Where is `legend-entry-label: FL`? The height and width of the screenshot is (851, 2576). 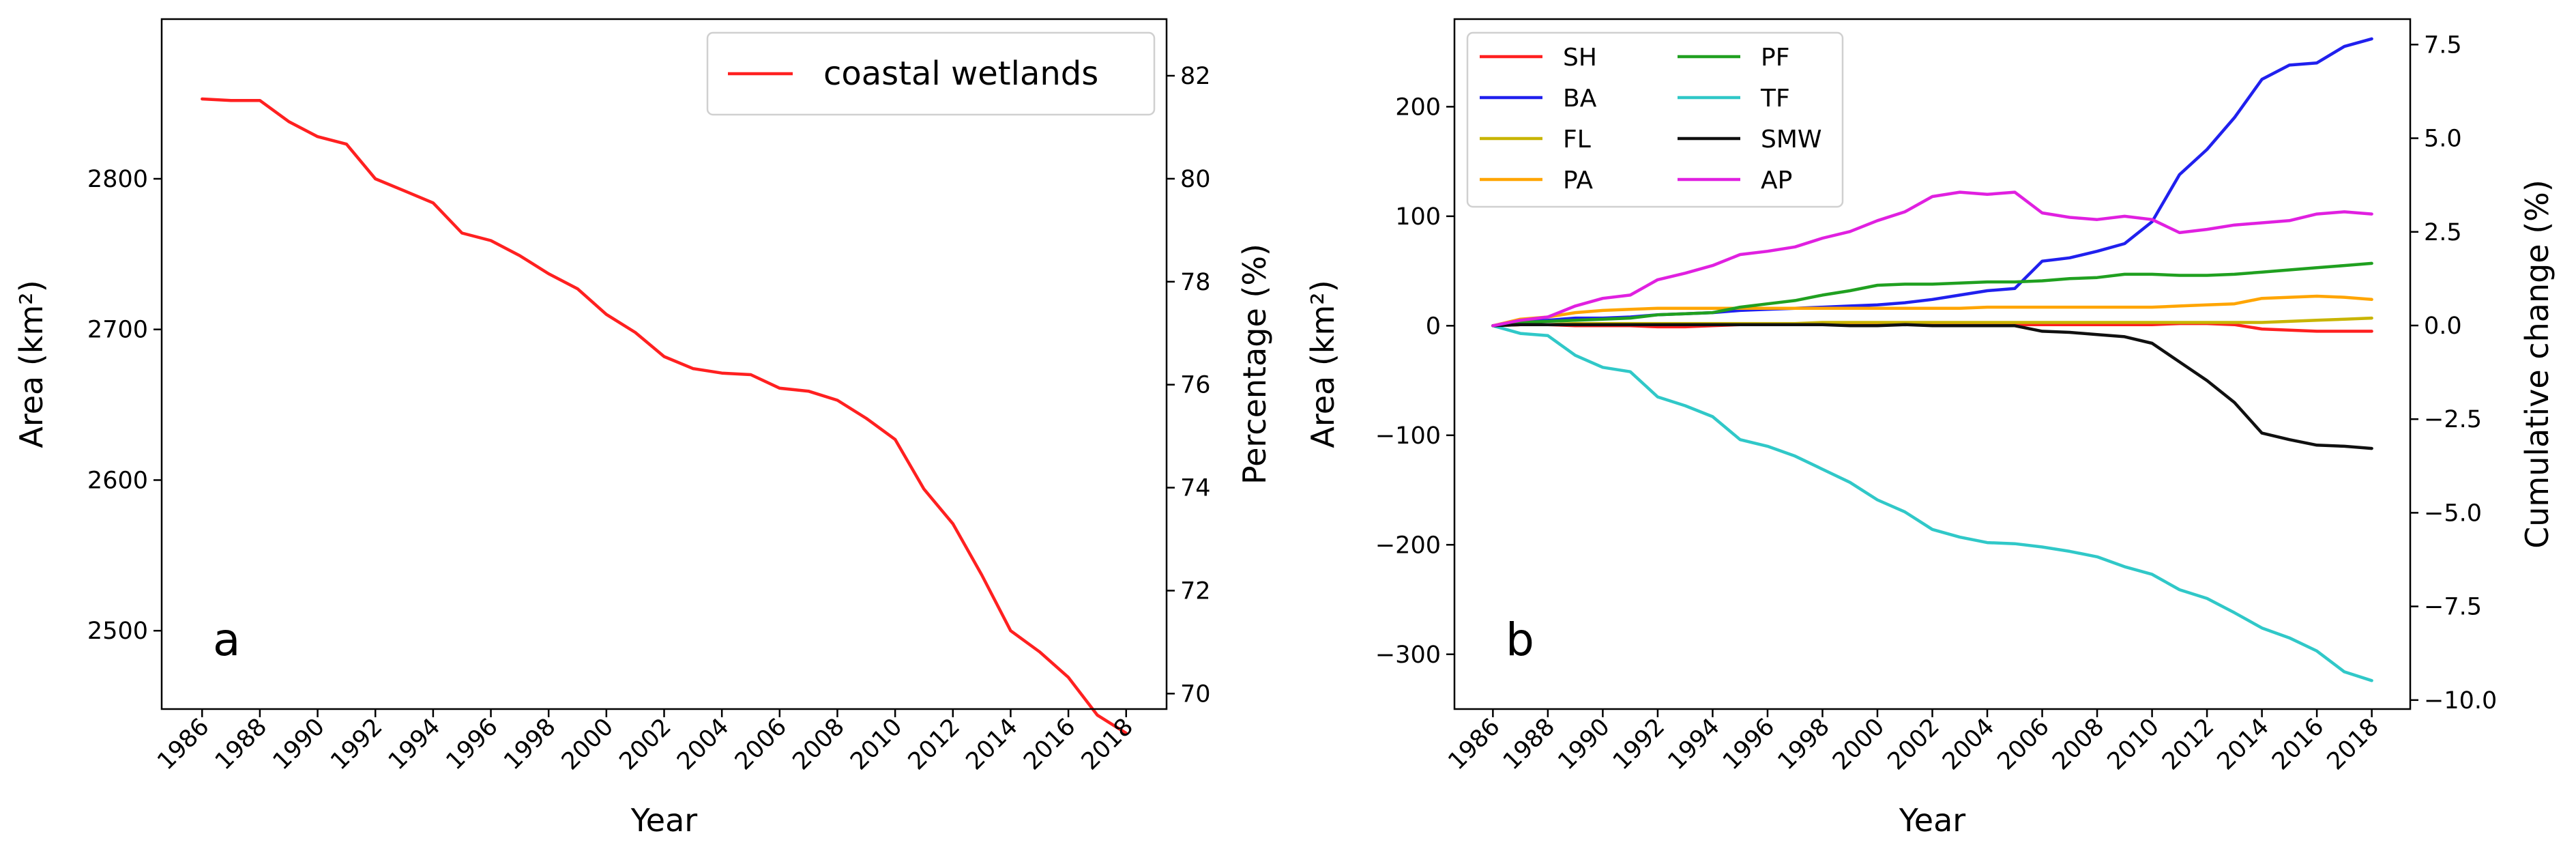
legend-entry-label: FL is located at coordinates (1577, 140).